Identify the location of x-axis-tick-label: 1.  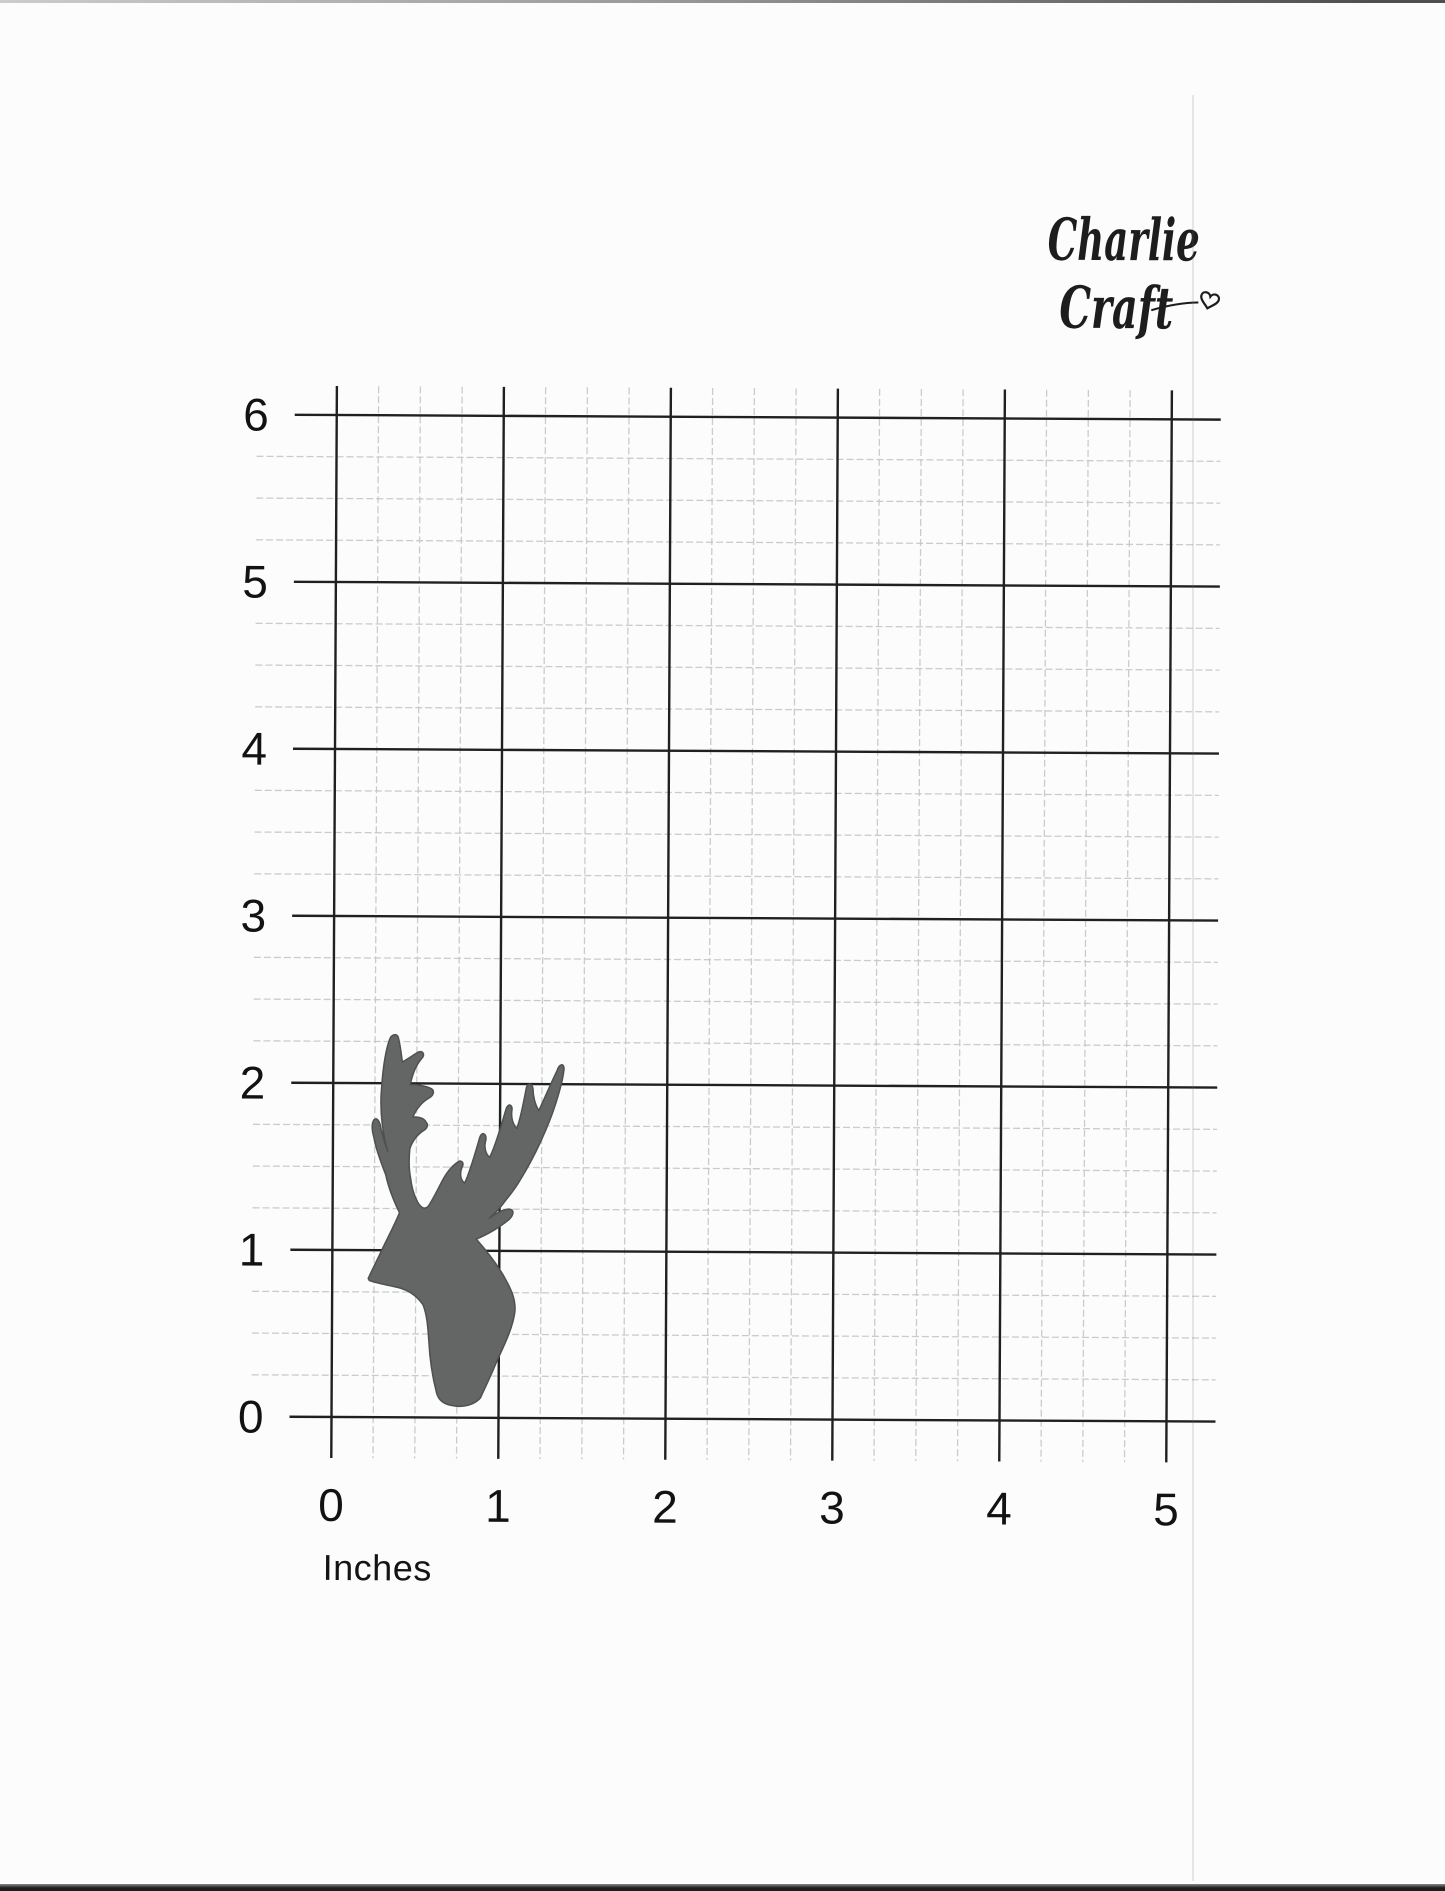
(498, 1506).